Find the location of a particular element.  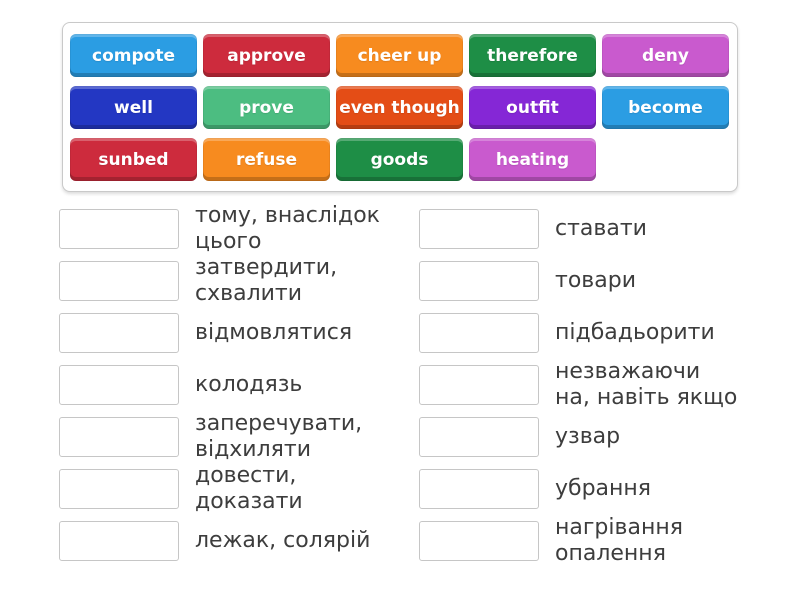

match-row: незважаючи на, навіть якщо is located at coordinates (594, 385).